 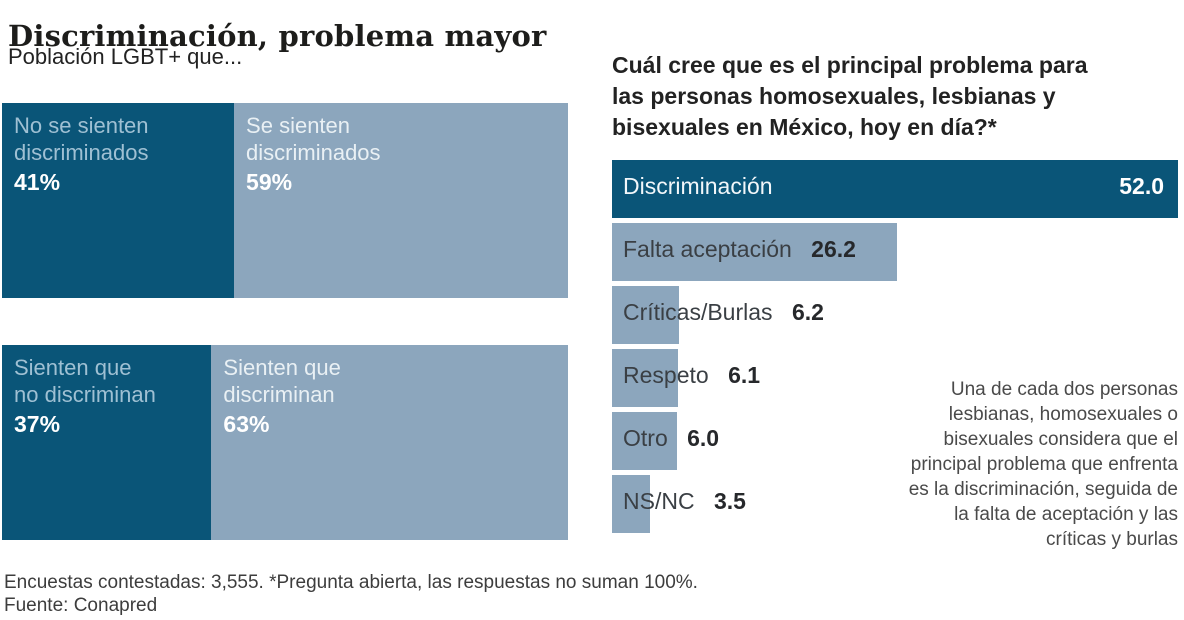 I want to click on segment-value: 63%, so click(x=246, y=424).